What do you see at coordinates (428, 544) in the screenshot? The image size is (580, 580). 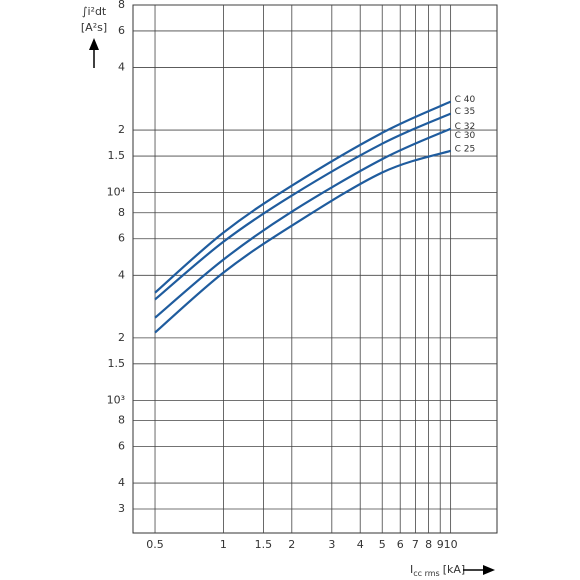 I see `x-tick-label: 8` at bounding box center [428, 544].